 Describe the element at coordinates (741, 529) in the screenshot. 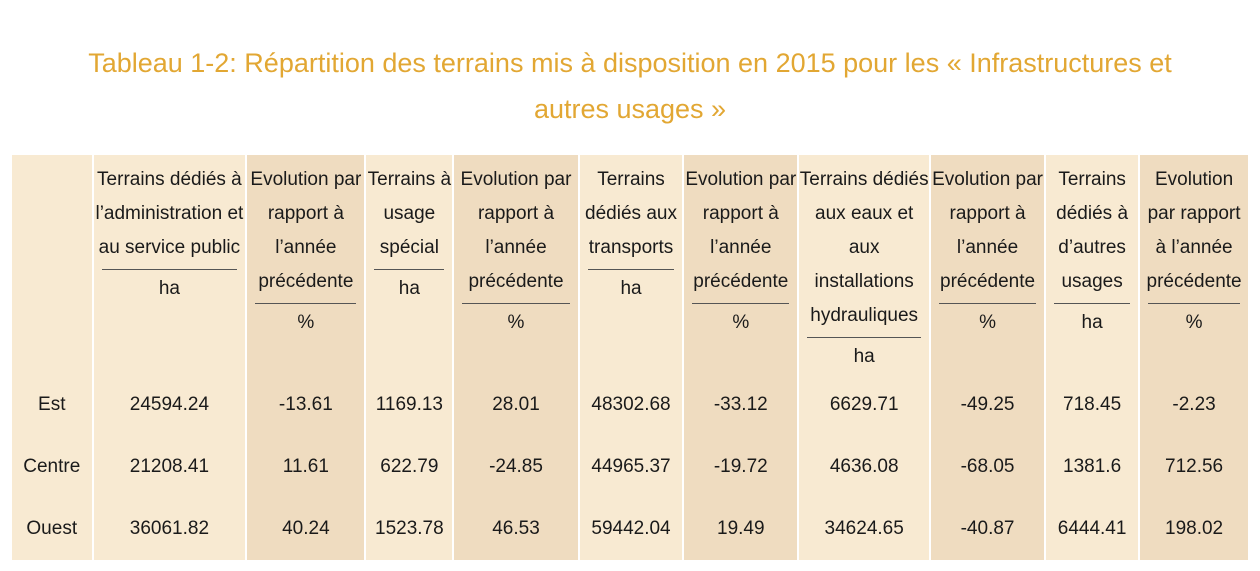

I see `table-cell: 19.49` at that location.